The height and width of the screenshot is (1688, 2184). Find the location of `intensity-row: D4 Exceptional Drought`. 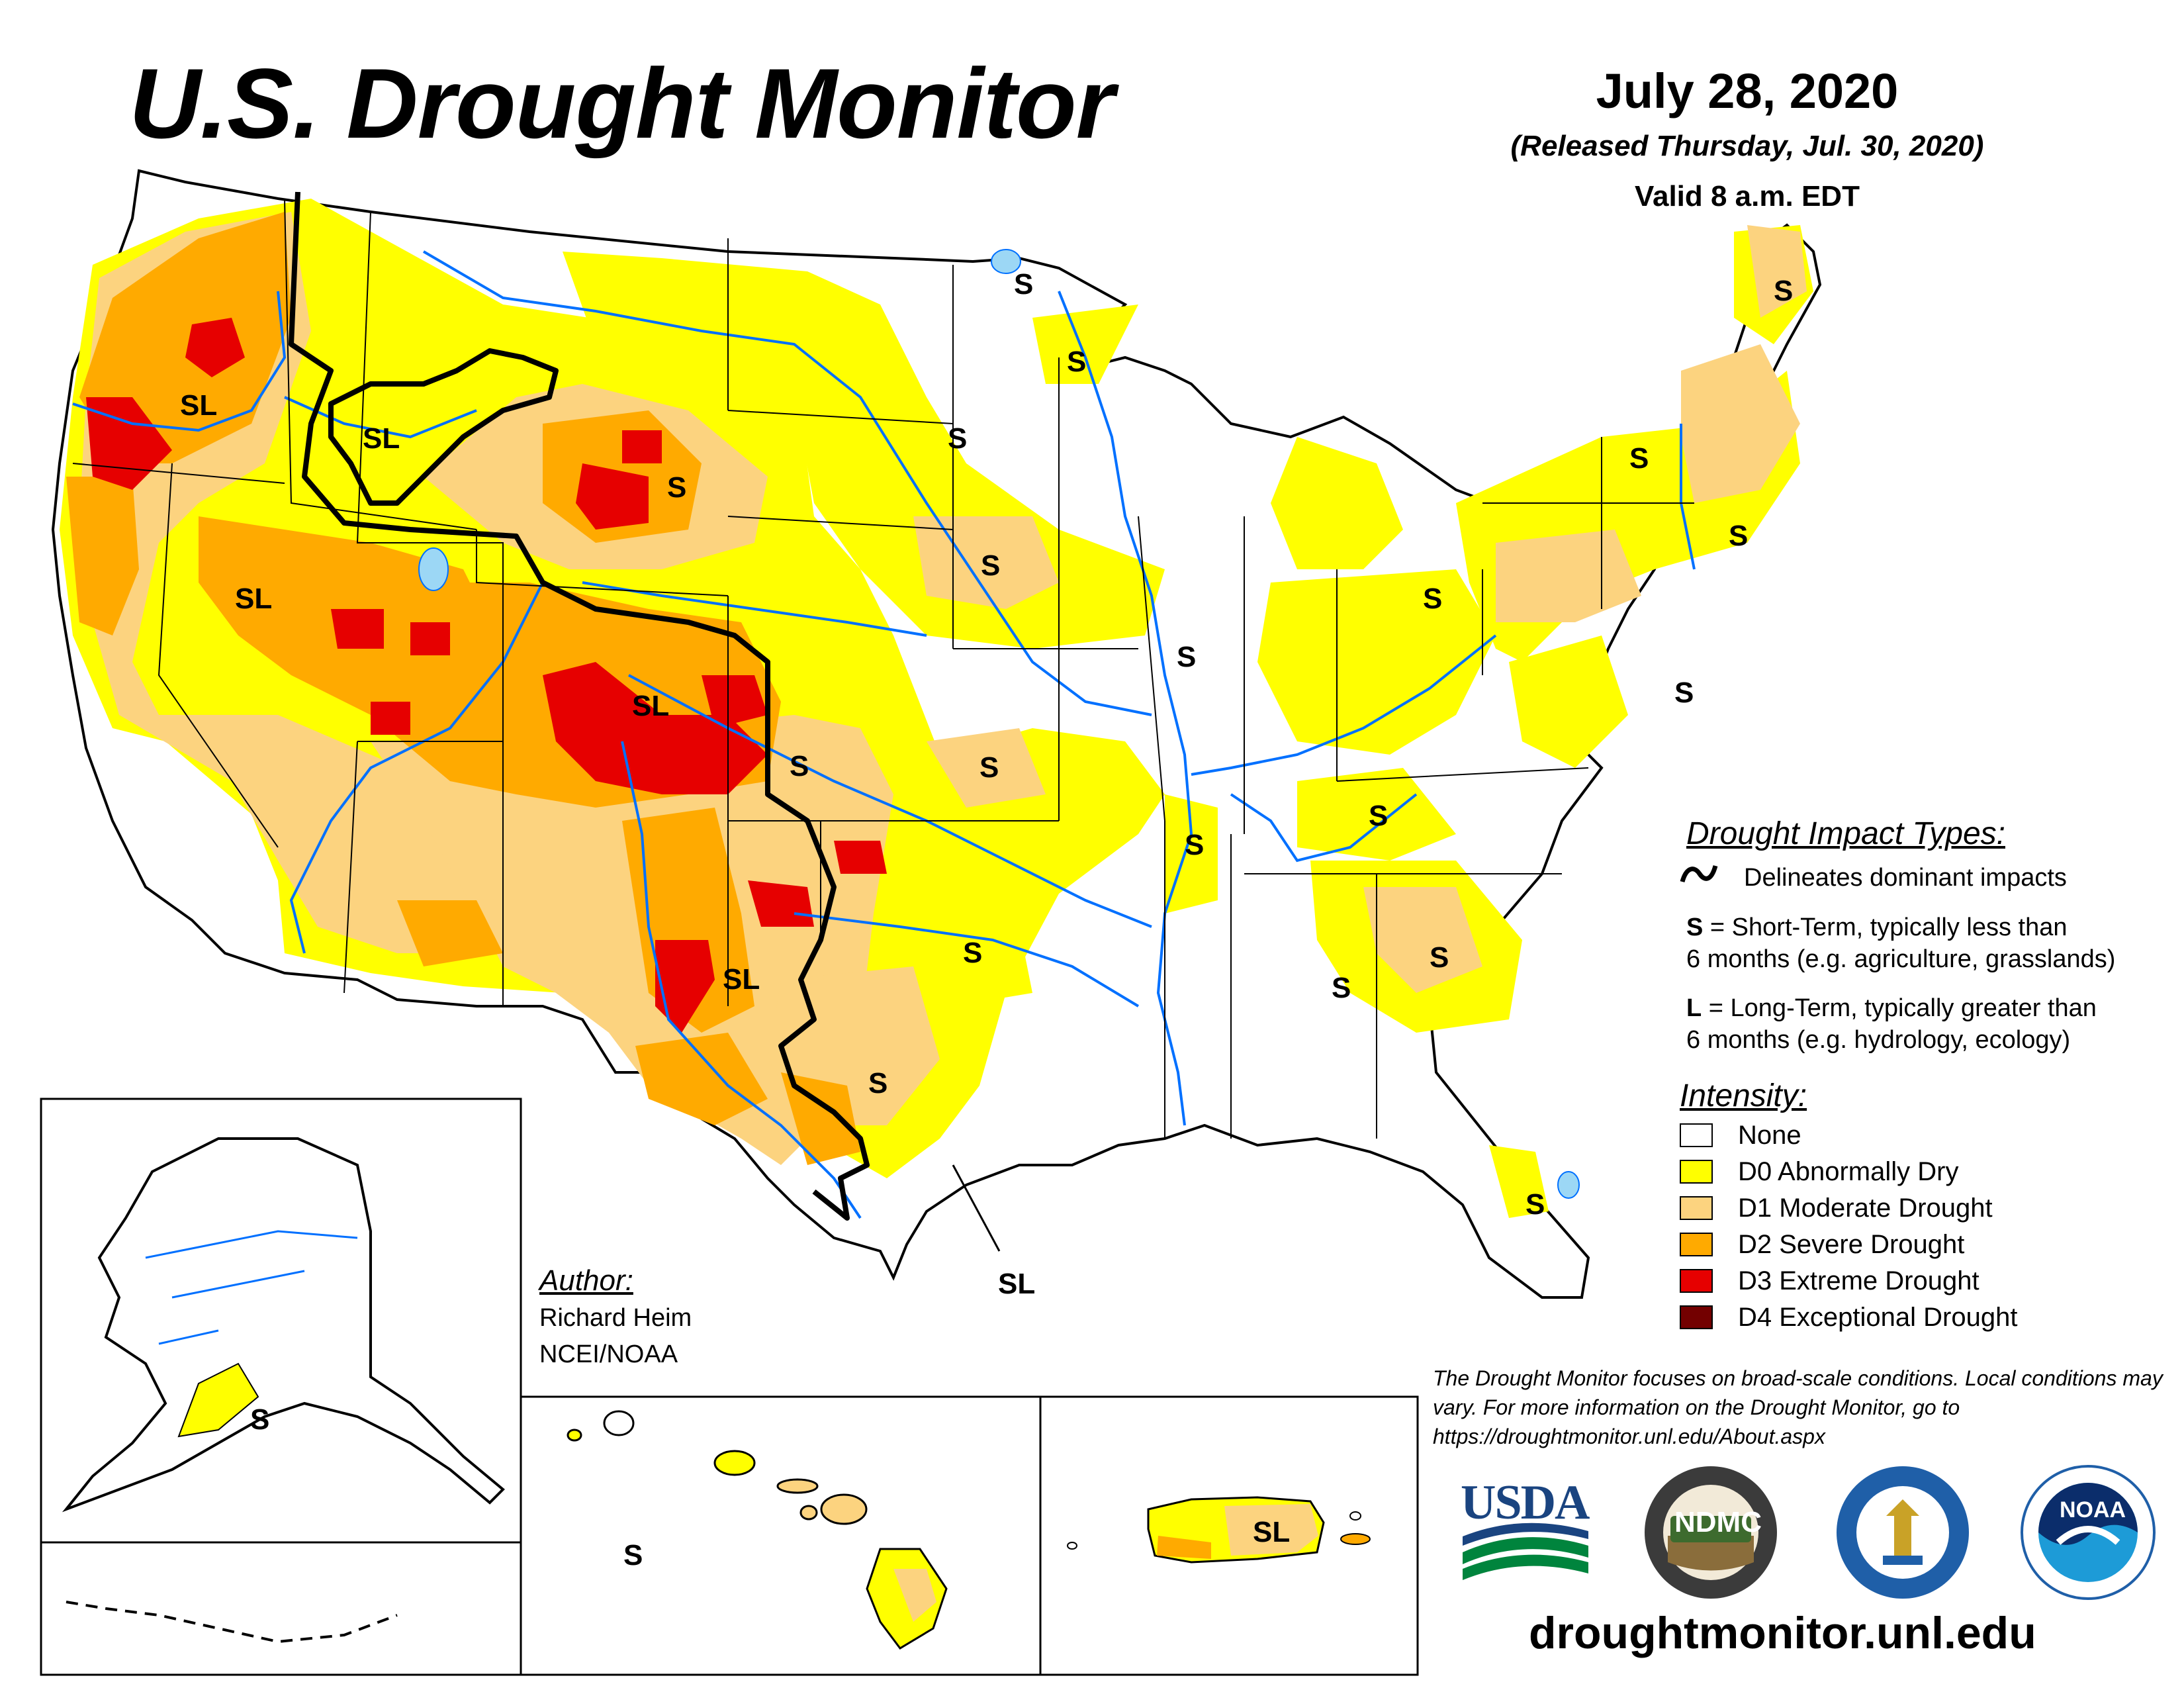

intensity-row: D4 Exceptional Drought is located at coordinates (1848, 1317).